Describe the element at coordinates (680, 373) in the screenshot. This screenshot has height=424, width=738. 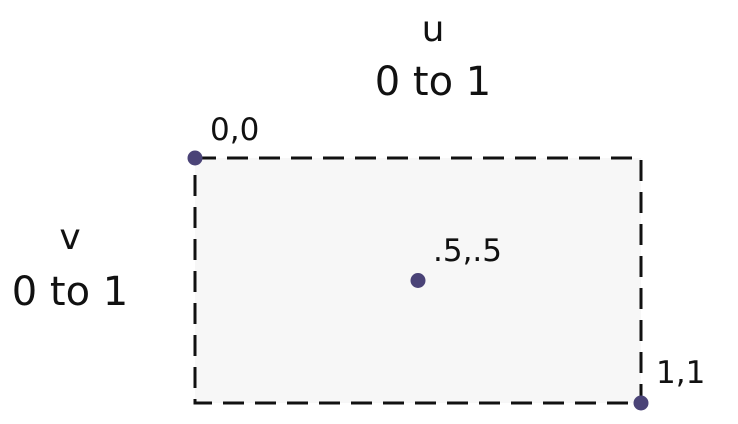
I see `point-label-end: 1,1` at that location.